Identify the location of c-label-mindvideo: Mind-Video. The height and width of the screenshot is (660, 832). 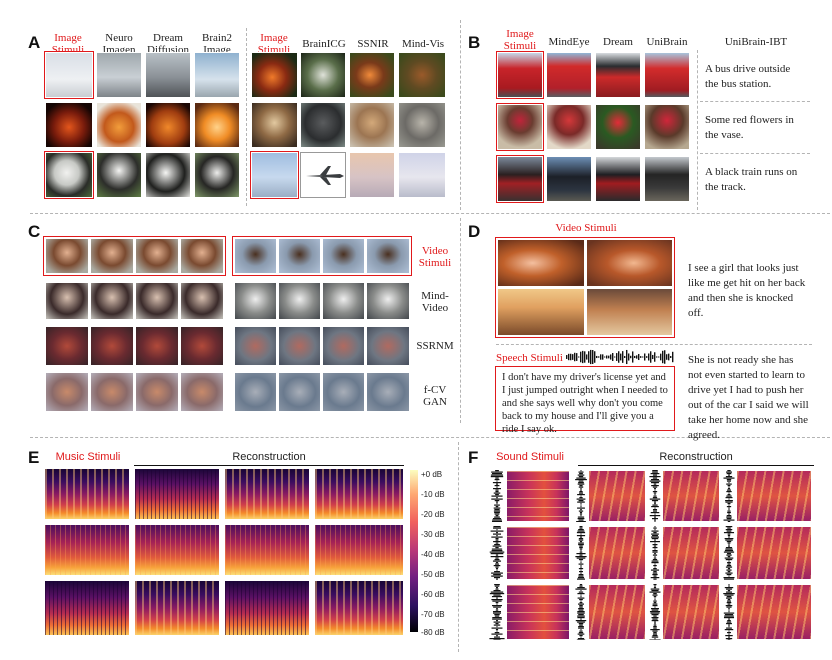
(435, 302).